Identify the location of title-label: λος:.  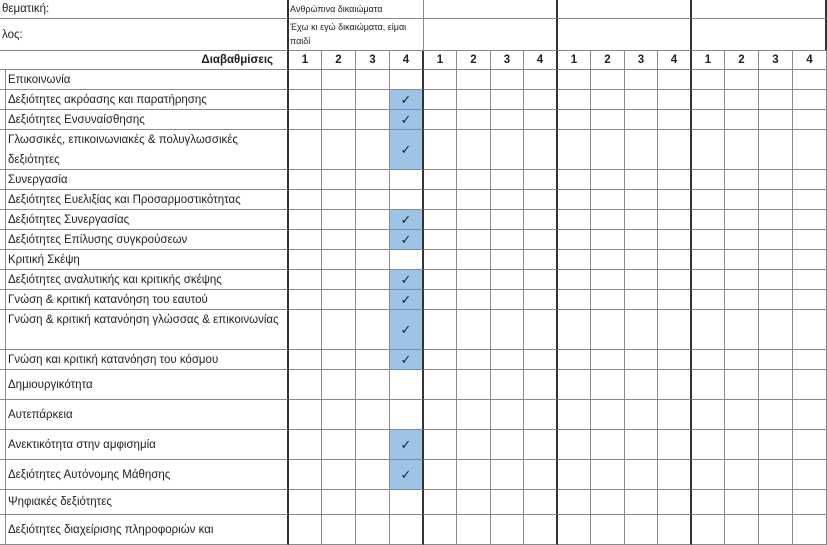
(144, 35).